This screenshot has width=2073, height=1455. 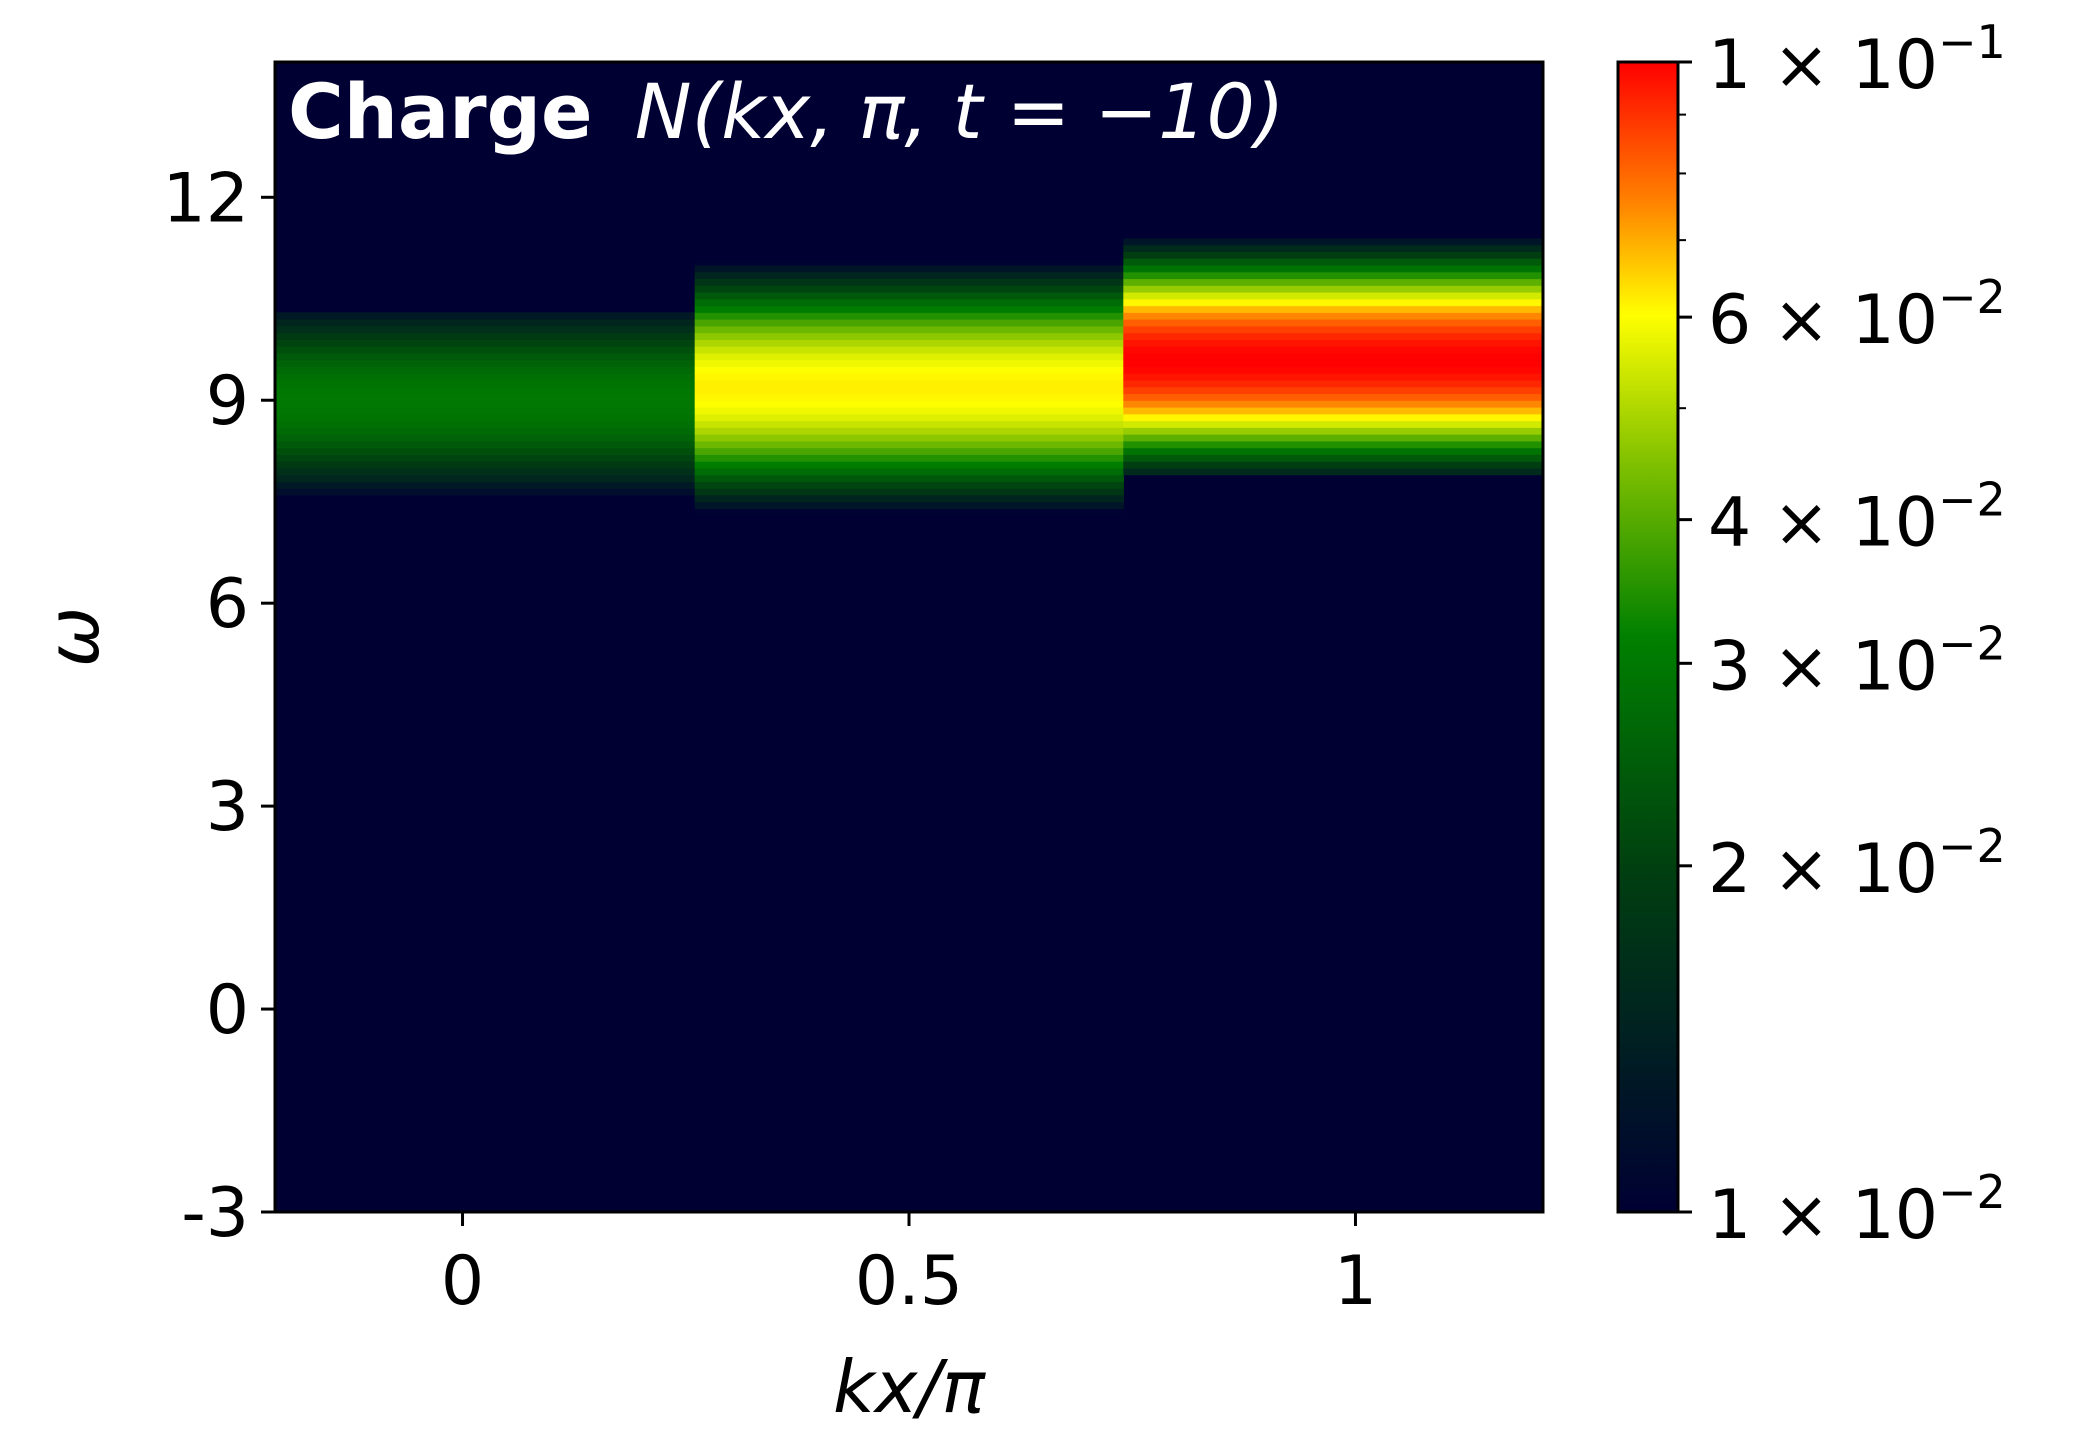 What do you see at coordinates (462, 1281) in the screenshot?
I see `x-tick-label: 0` at bounding box center [462, 1281].